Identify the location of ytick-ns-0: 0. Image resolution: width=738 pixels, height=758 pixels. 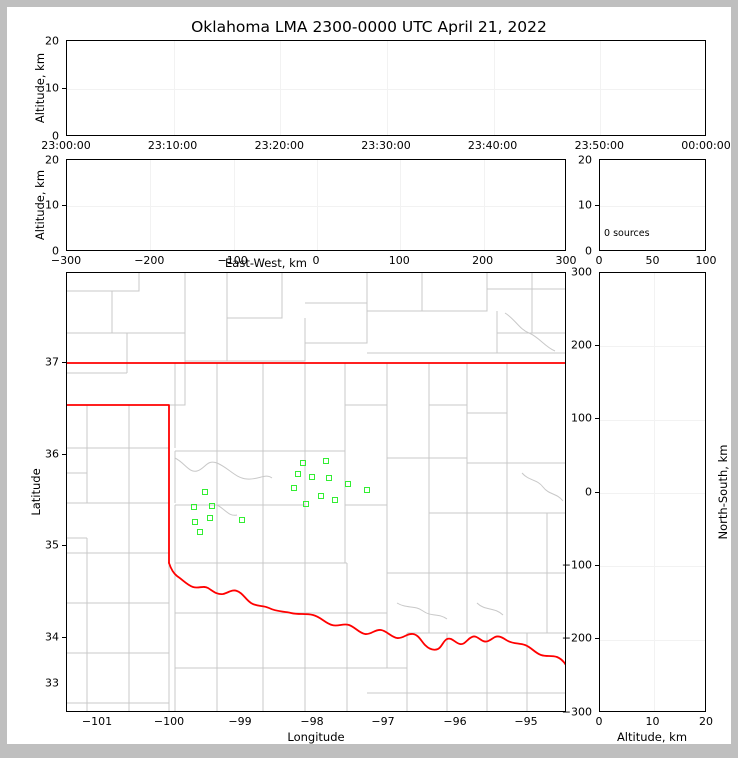
(588, 492).